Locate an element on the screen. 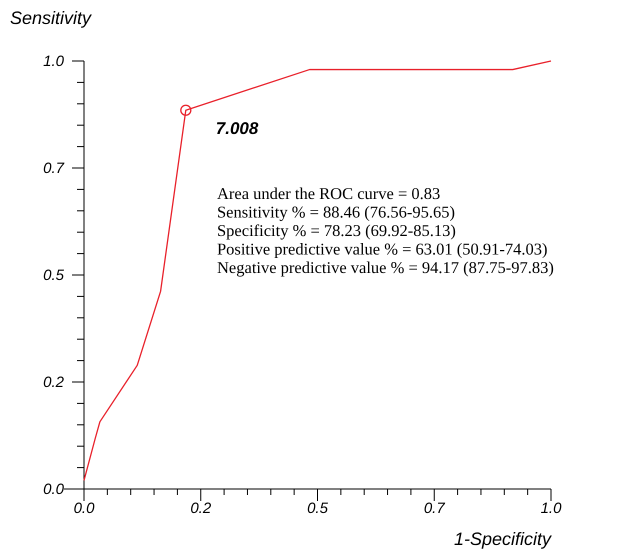 The image size is (643, 550). annotation: Positive predictive value % = 63.01 (50.91-74.03) is located at coordinates (382, 249).